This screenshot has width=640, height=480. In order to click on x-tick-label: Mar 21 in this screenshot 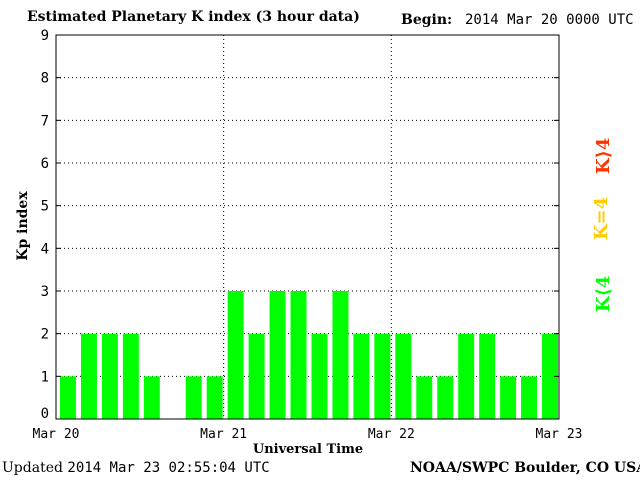, I will do `click(223, 434)`.